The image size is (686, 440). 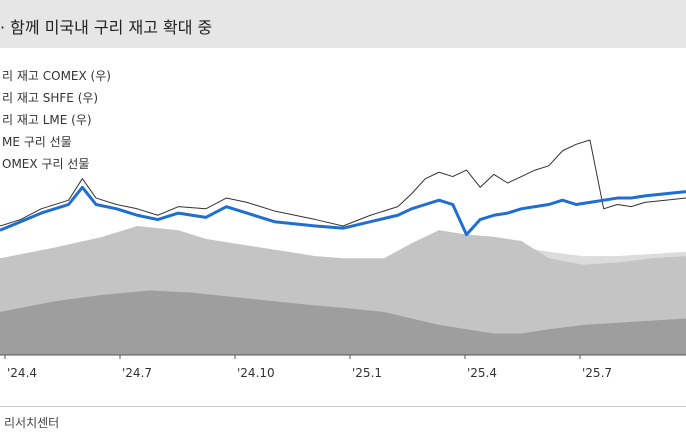 What do you see at coordinates (47, 120) in the screenshot?
I see `legend-item-2: 리 재고 LME (우)` at bounding box center [47, 120].